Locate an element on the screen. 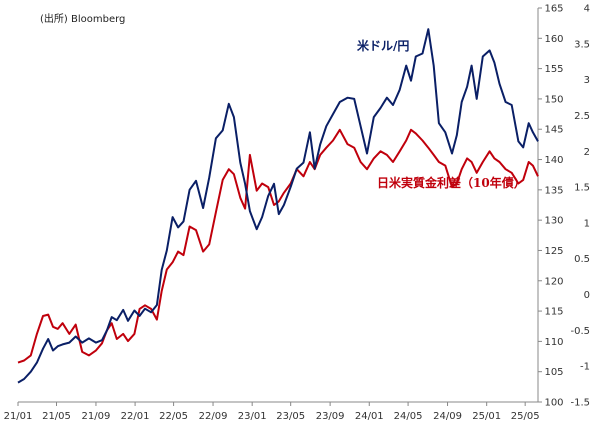  x-tick-label: 23/09 is located at coordinates (330, 416).